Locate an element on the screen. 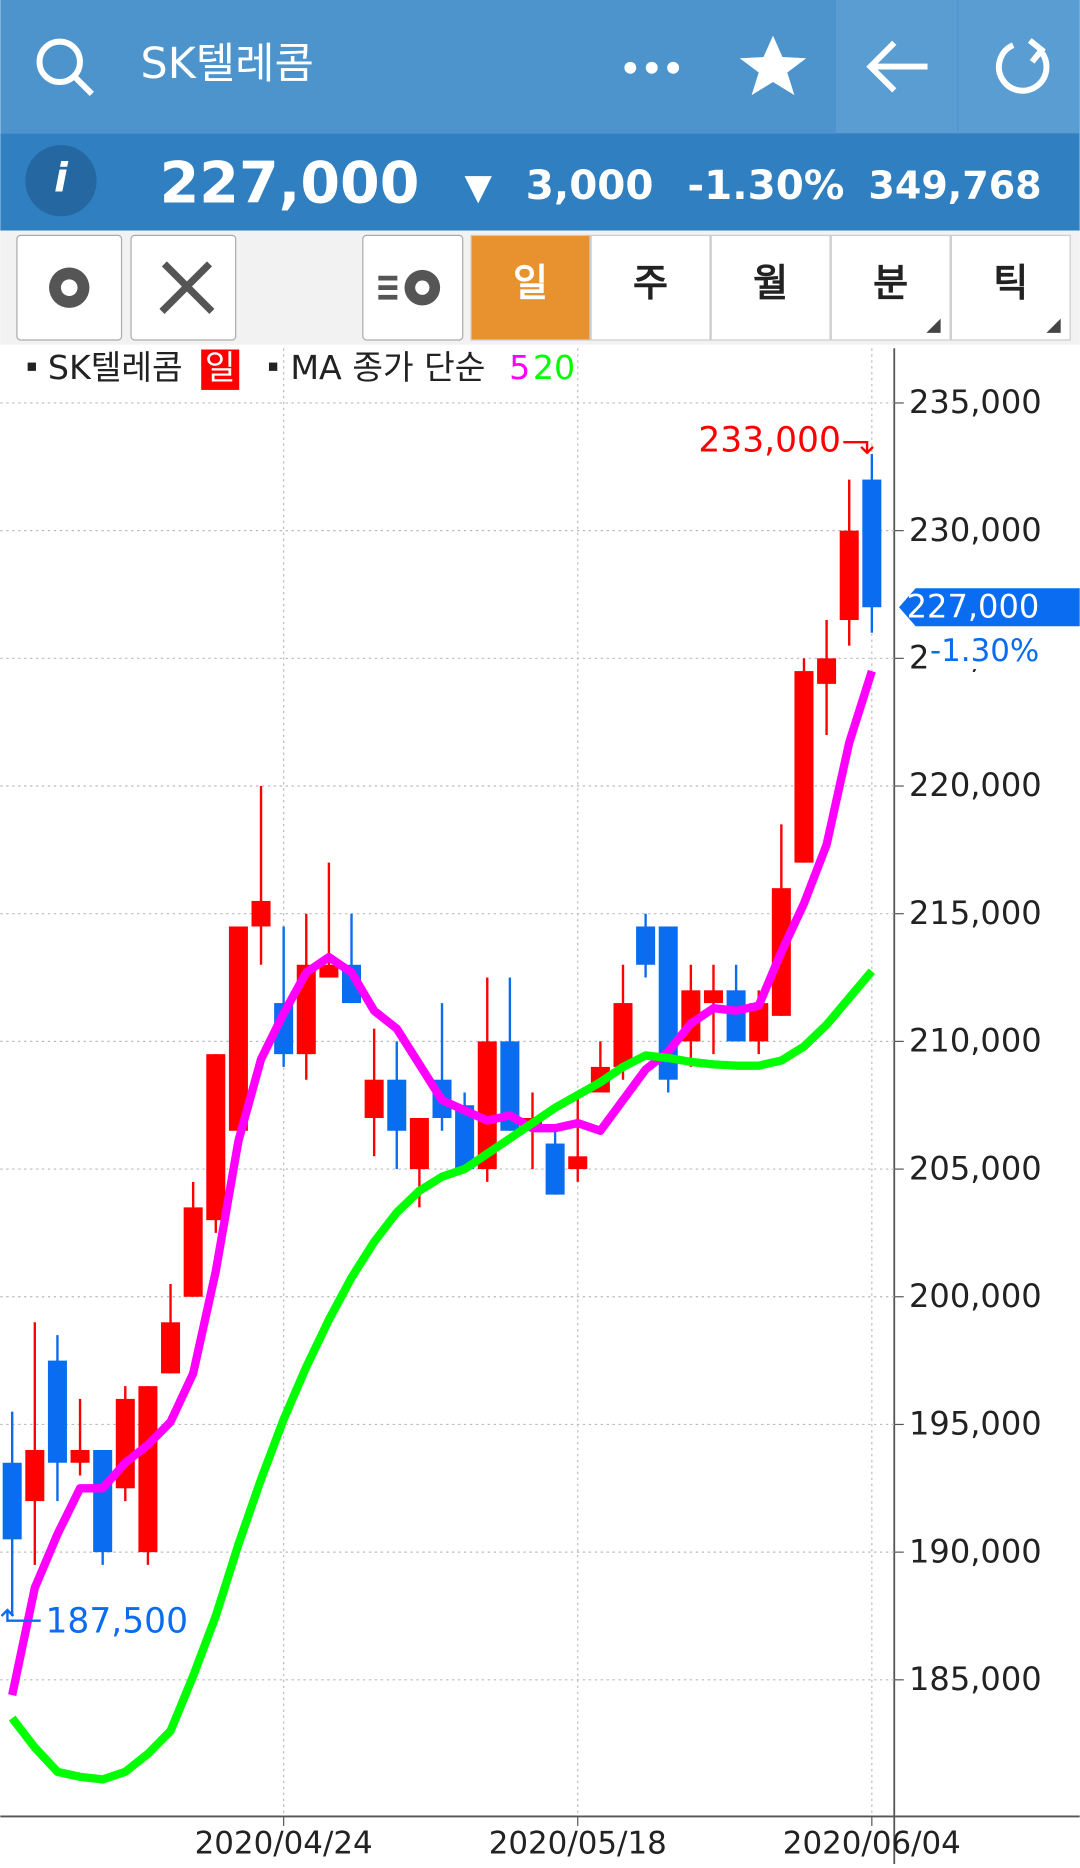 This screenshot has height=1868, width=1080. legend-ma-title: MA 종가 단순 is located at coordinates (387, 367).